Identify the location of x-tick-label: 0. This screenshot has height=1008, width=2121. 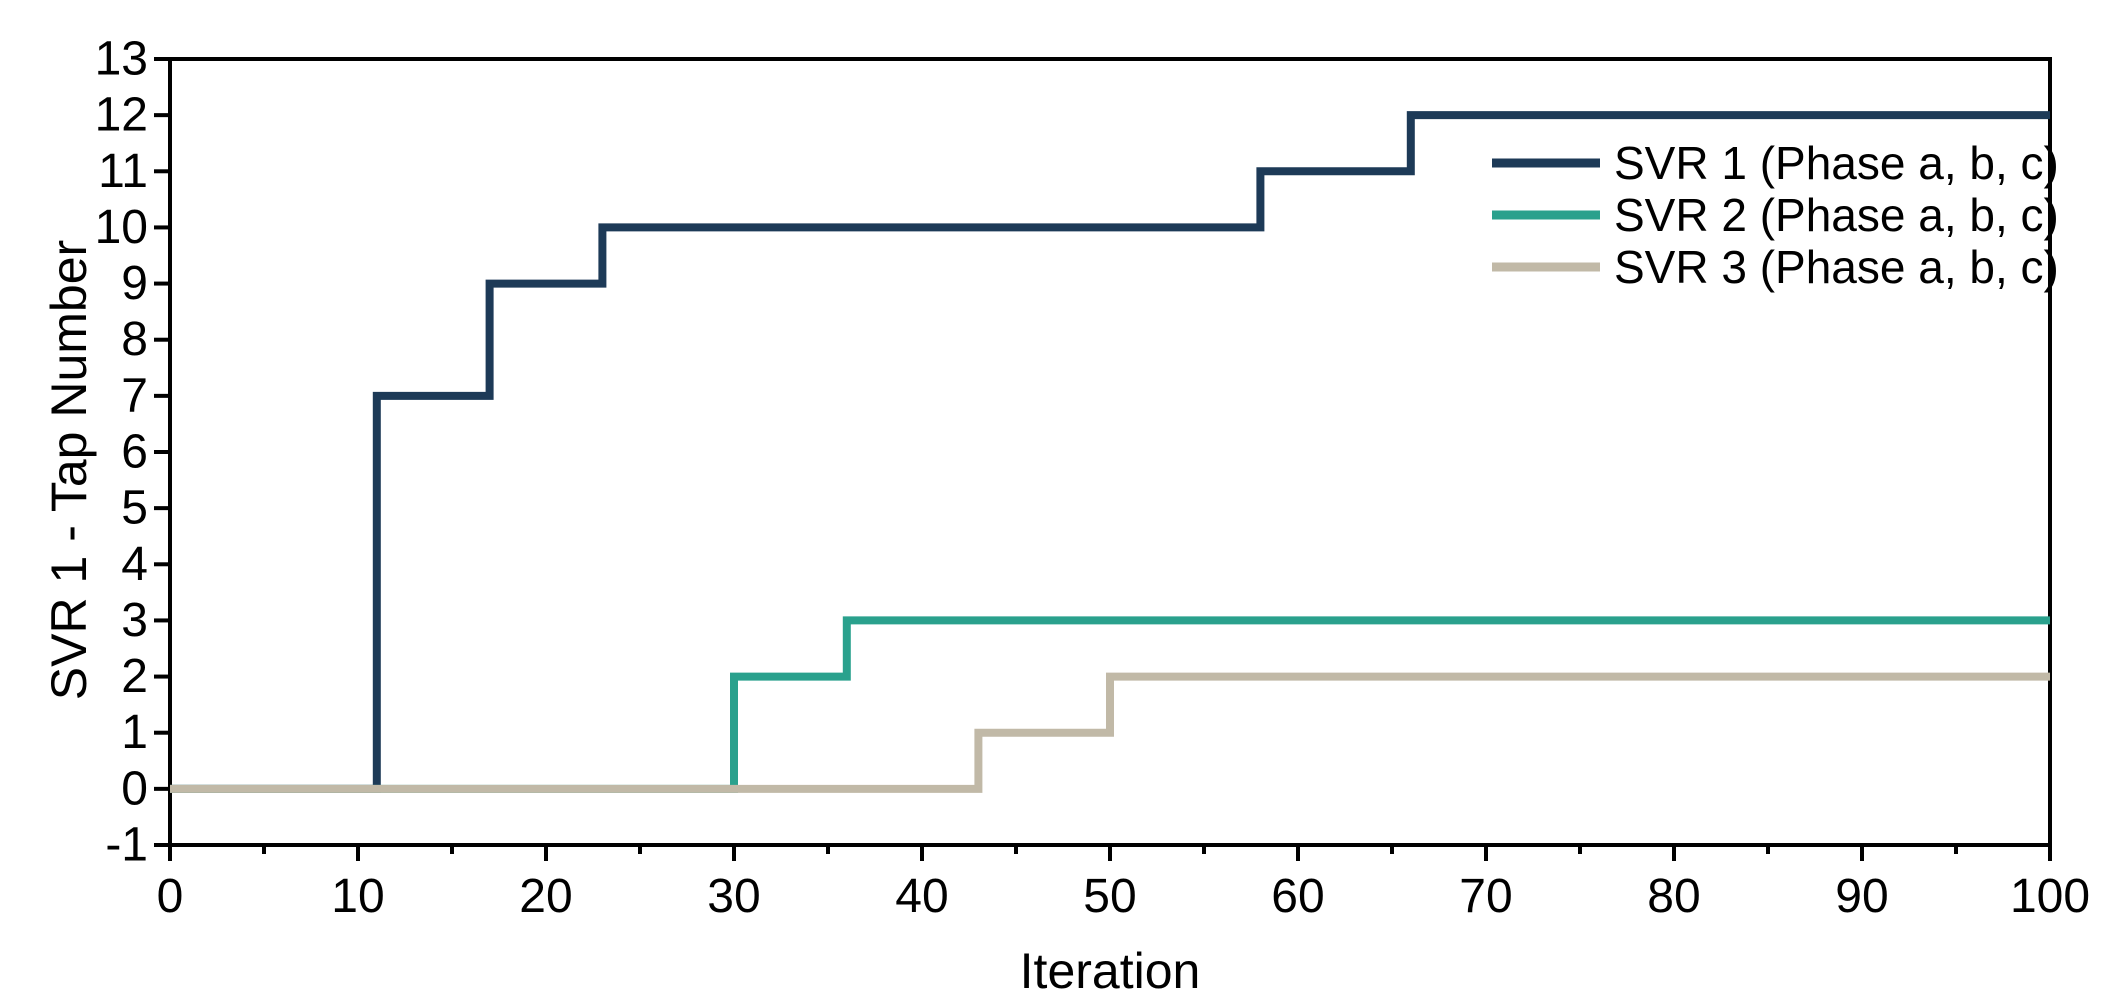
(170, 896).